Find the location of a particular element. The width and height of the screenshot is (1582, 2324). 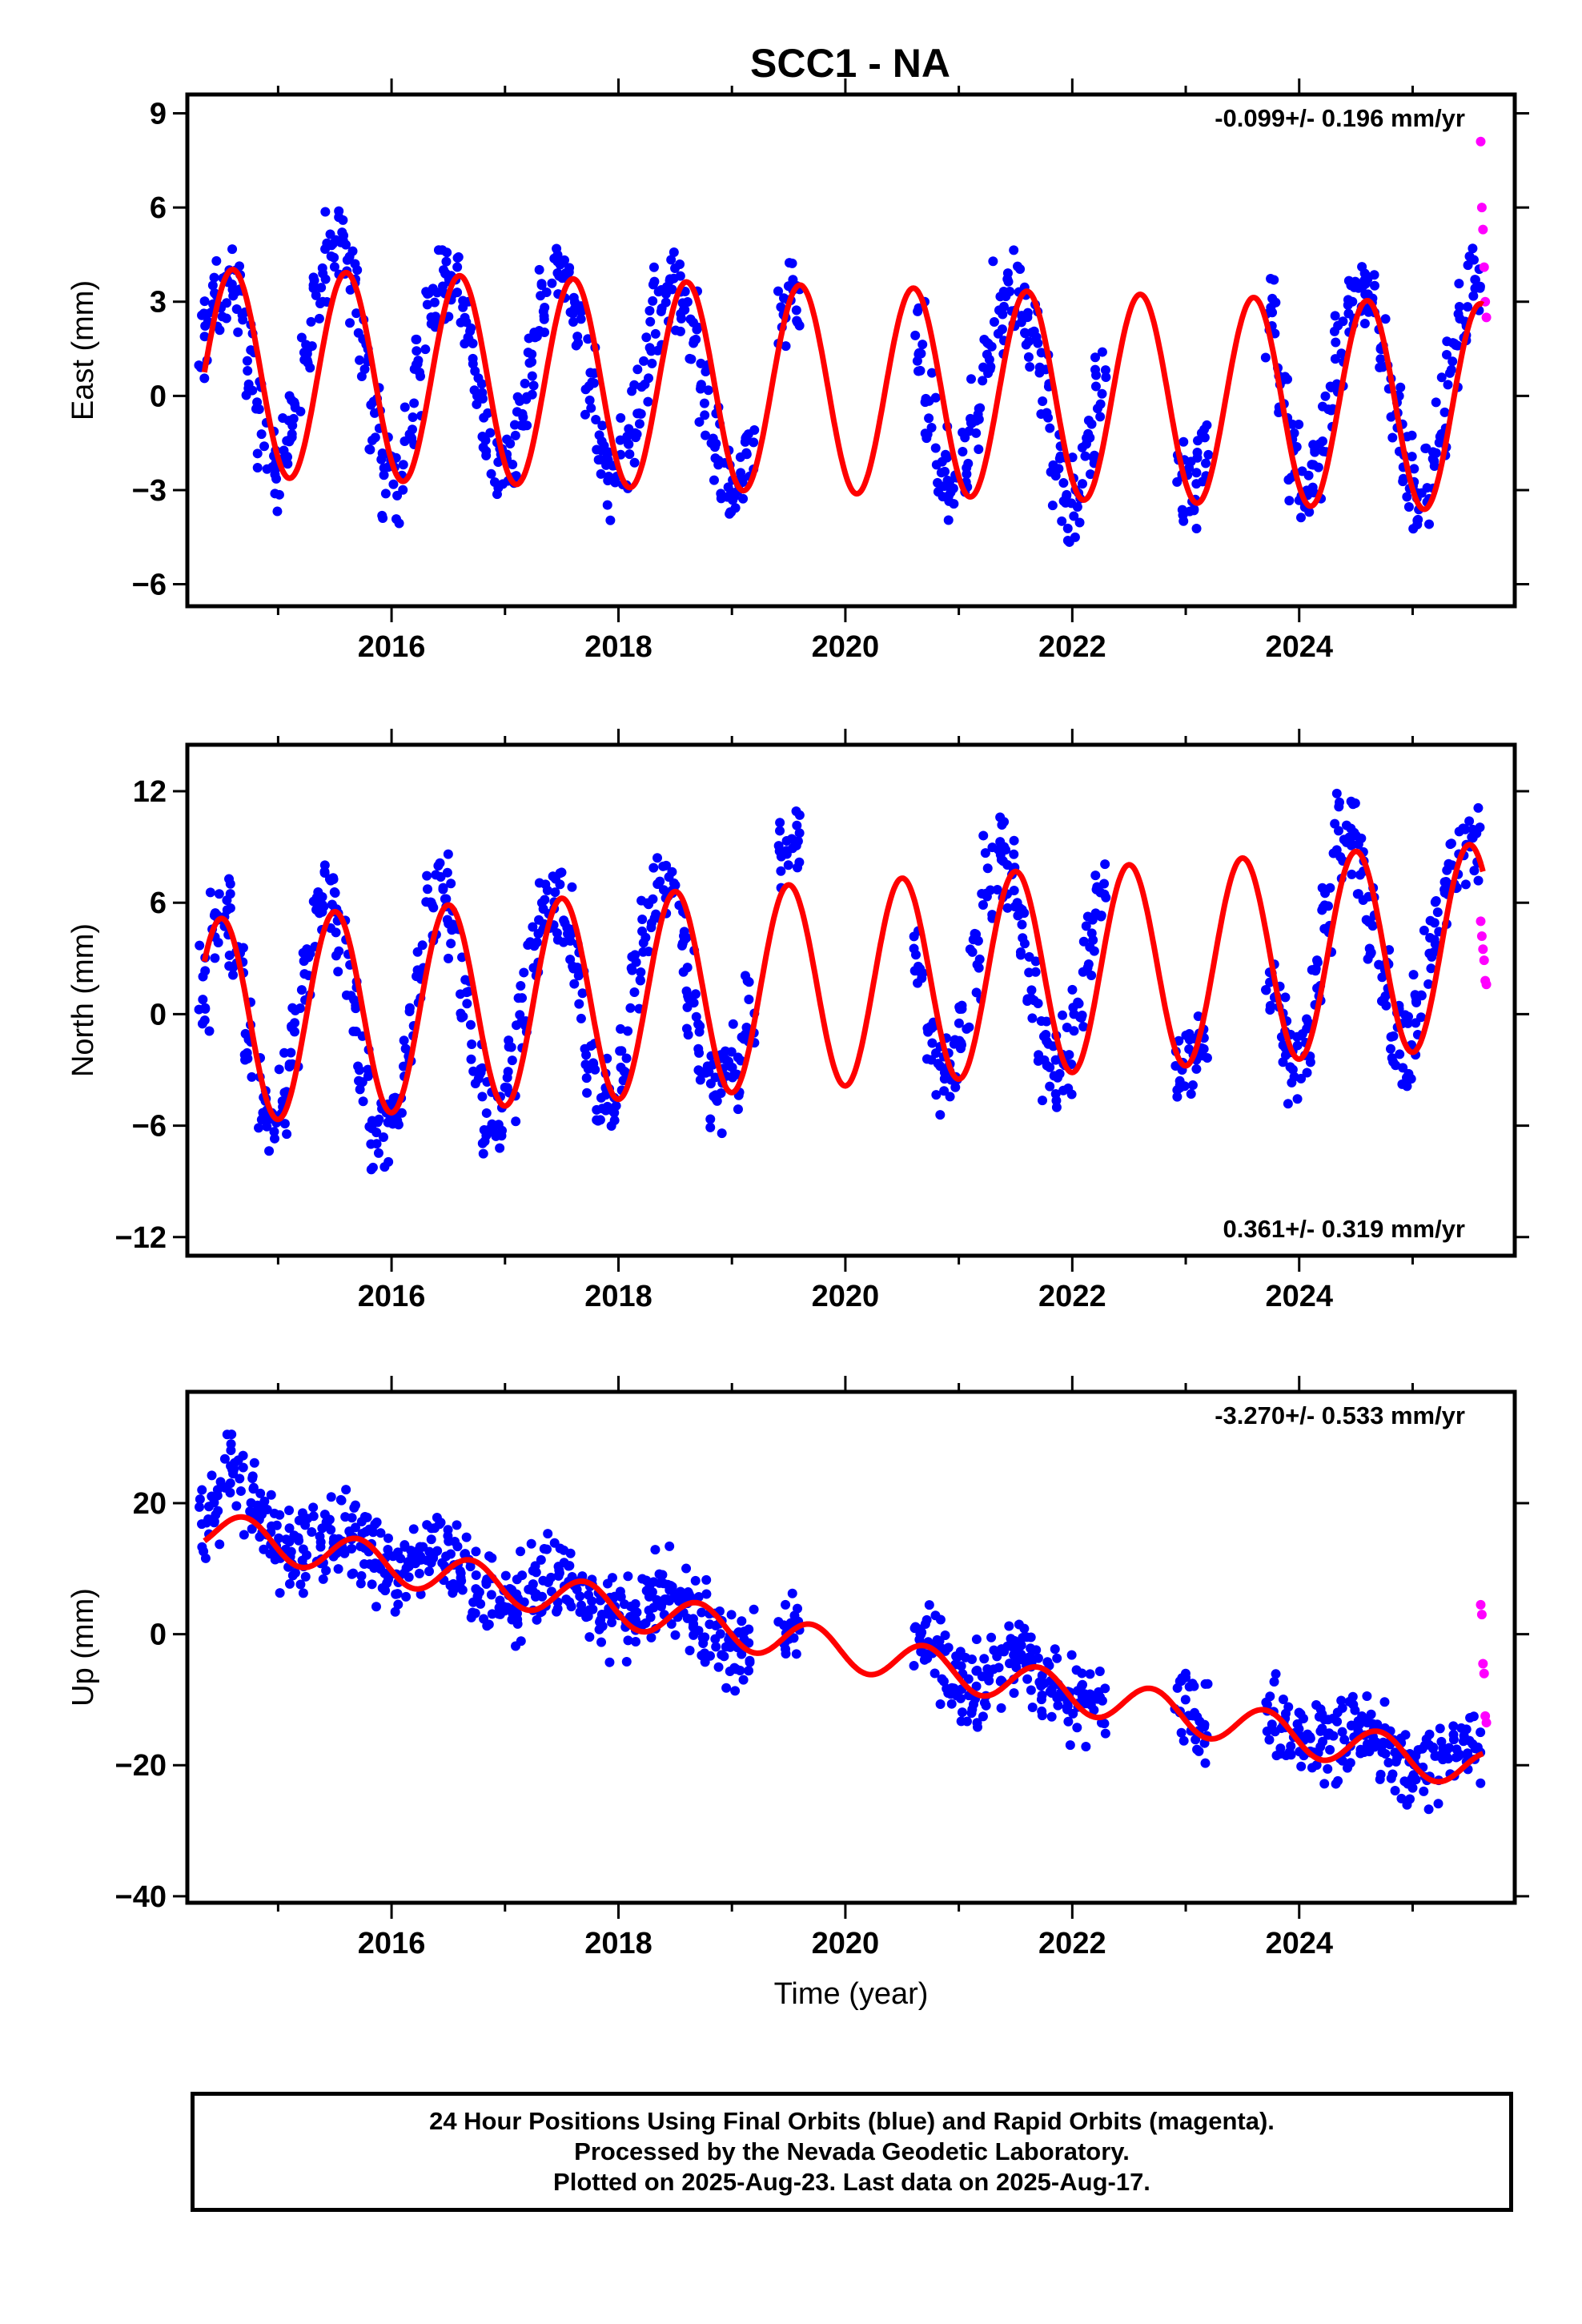

rate-label: 0.361+/- 0.319 mm/yr is located at coordinates (1344, 1229).